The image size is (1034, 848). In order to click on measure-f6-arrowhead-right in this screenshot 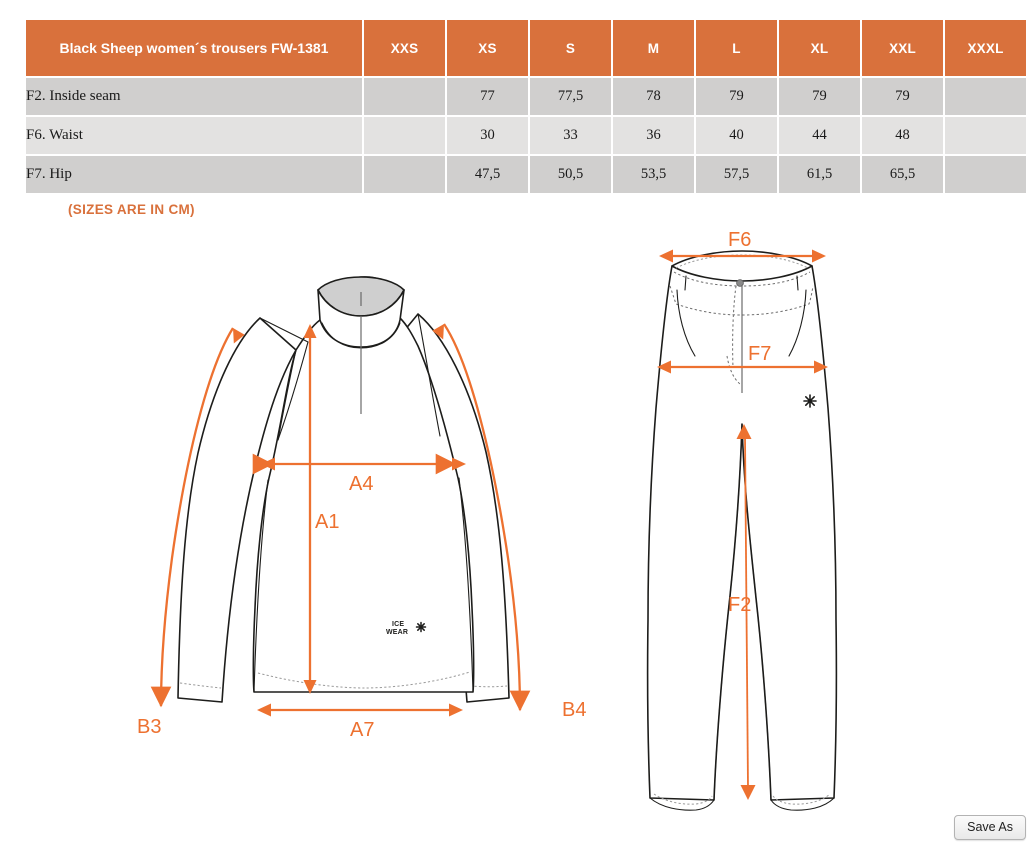, I will do `click(819, 256)`.